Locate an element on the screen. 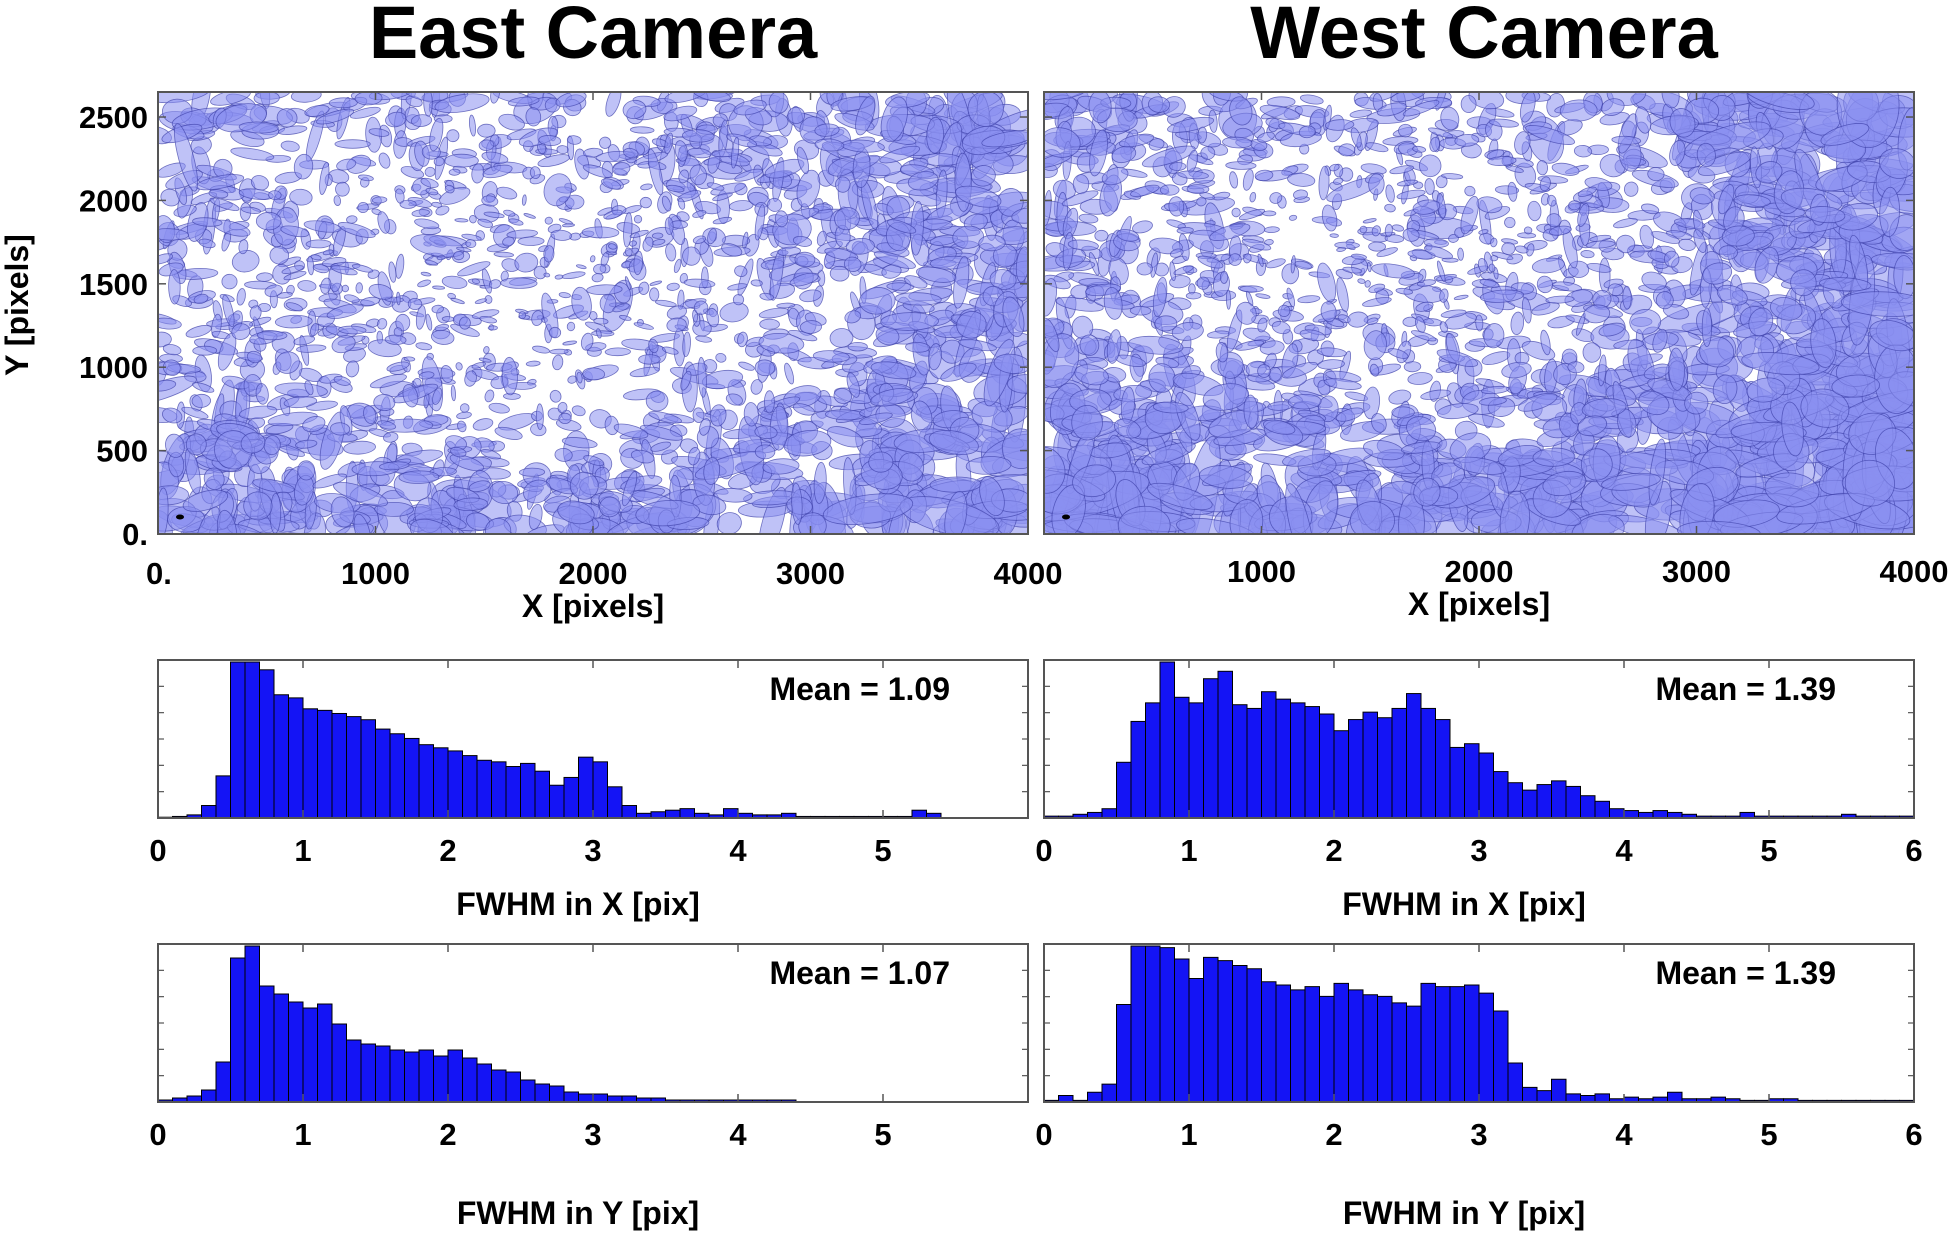 This screenshot has height=1237, width=1954. west-fwhm-y-histogram: 0 1 2 3 4 5 6 Mean = 1.39 FWHM in Y [pix] is located at coordinates (1489, 1087).